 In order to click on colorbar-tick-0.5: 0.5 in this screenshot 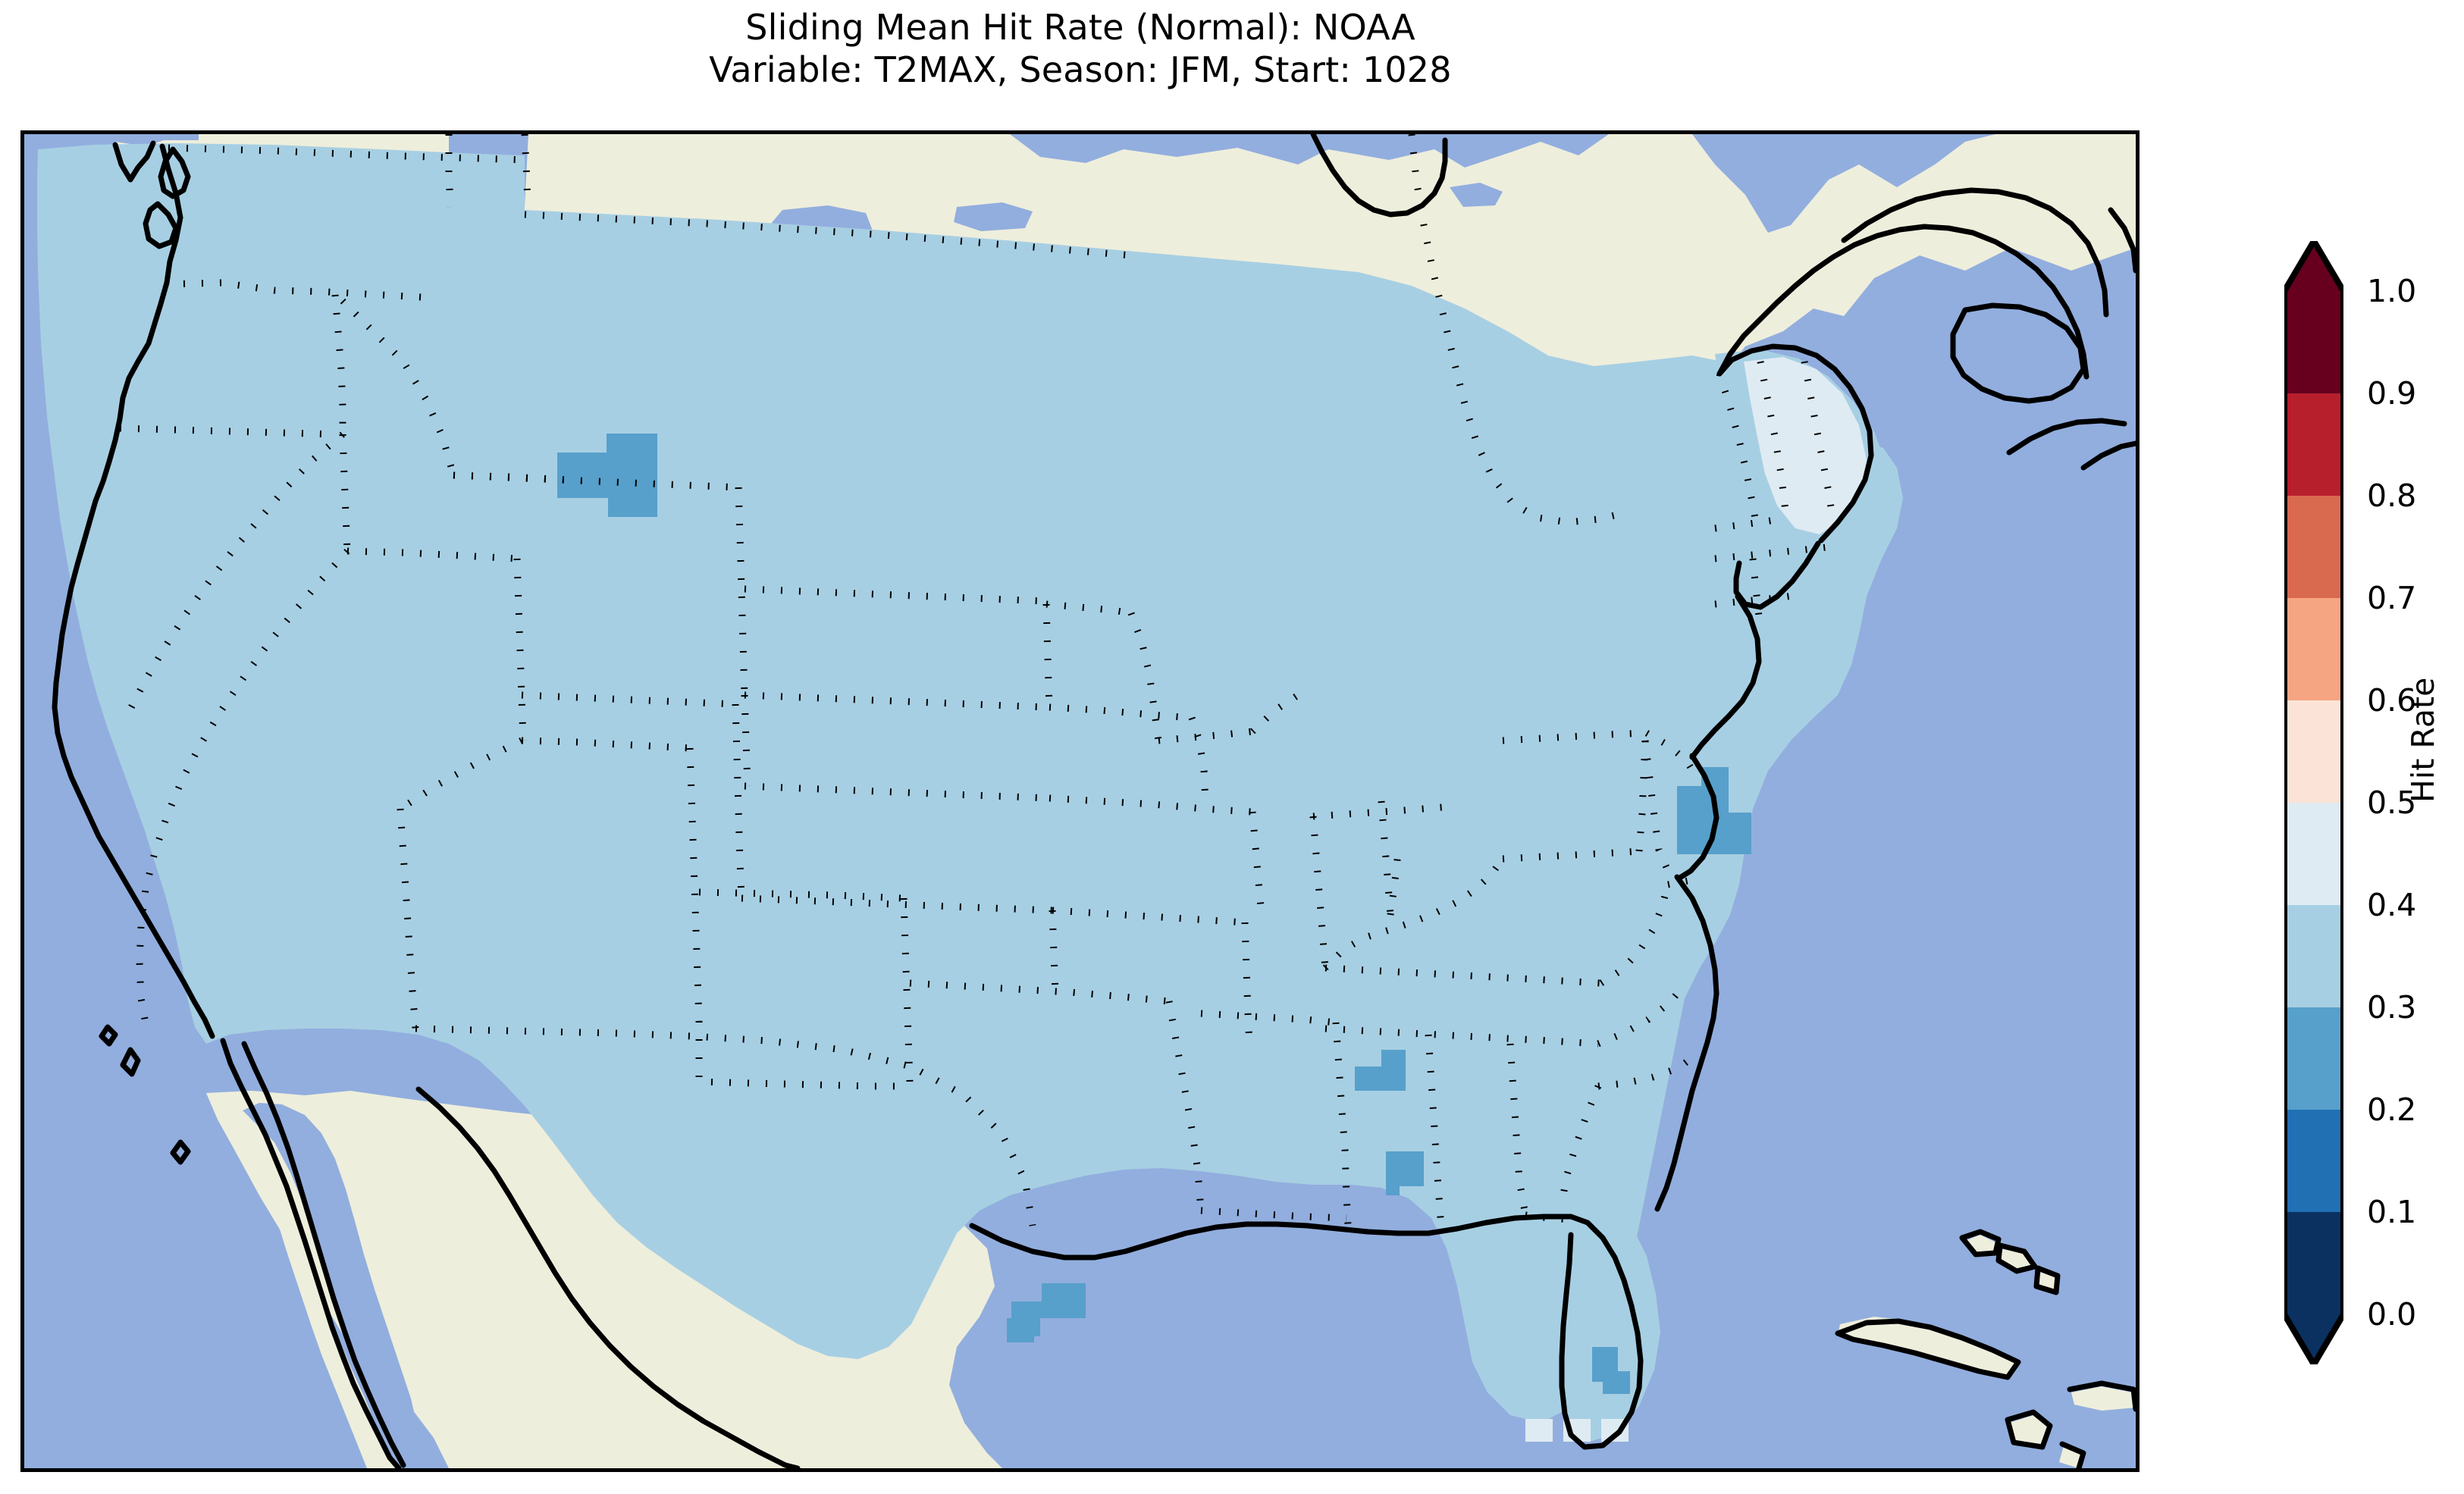, I will do `click(2392, 803)`.